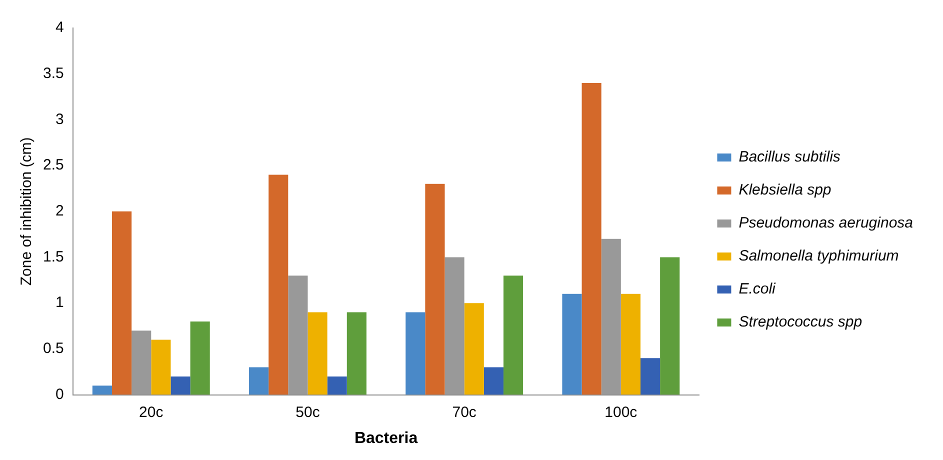  I want to click on y-tick-label: 0.5, so click(53, 349).